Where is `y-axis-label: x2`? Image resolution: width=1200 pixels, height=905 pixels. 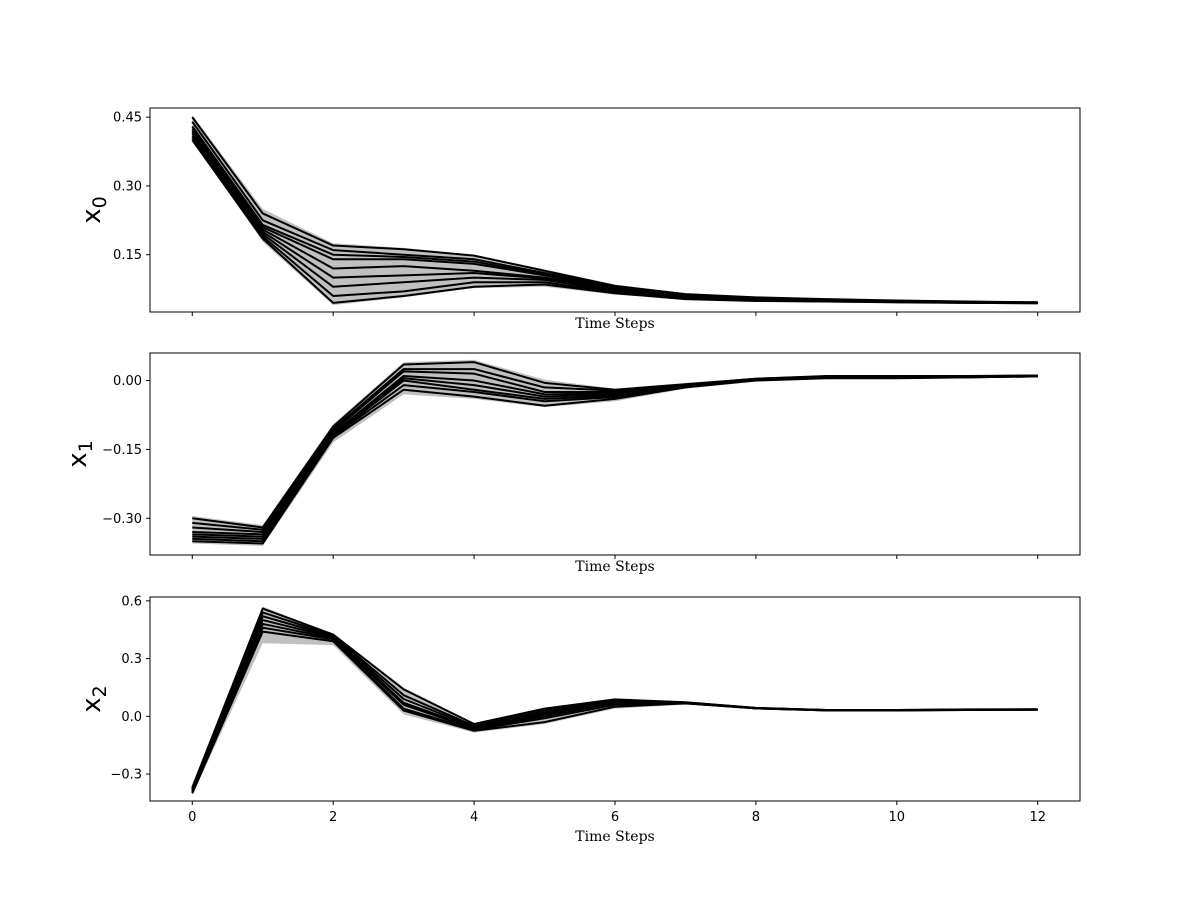
y-axis-label: x2 is located at coordinates (94, 698).